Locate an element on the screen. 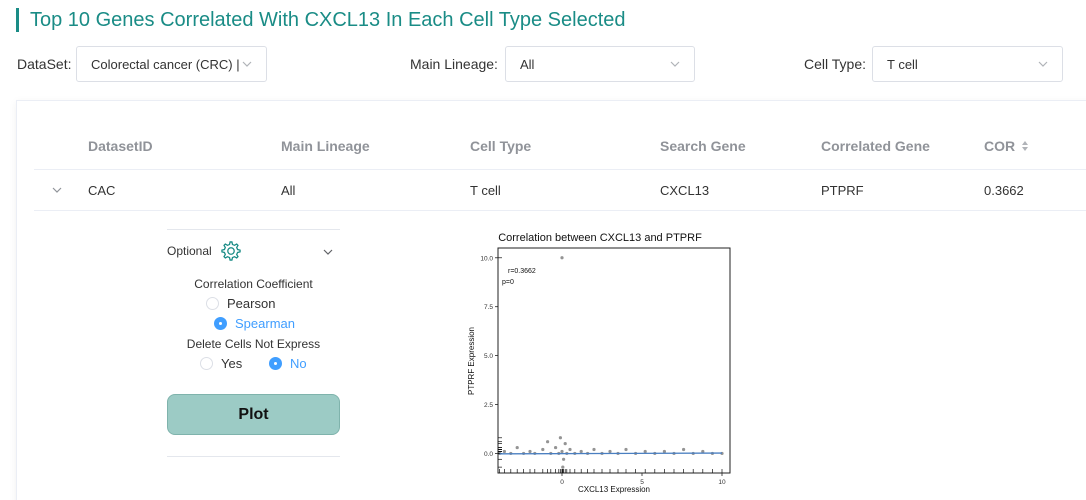 This screenshot has width=1086, height=500. rug-marks is located at coordinates (610, 365).